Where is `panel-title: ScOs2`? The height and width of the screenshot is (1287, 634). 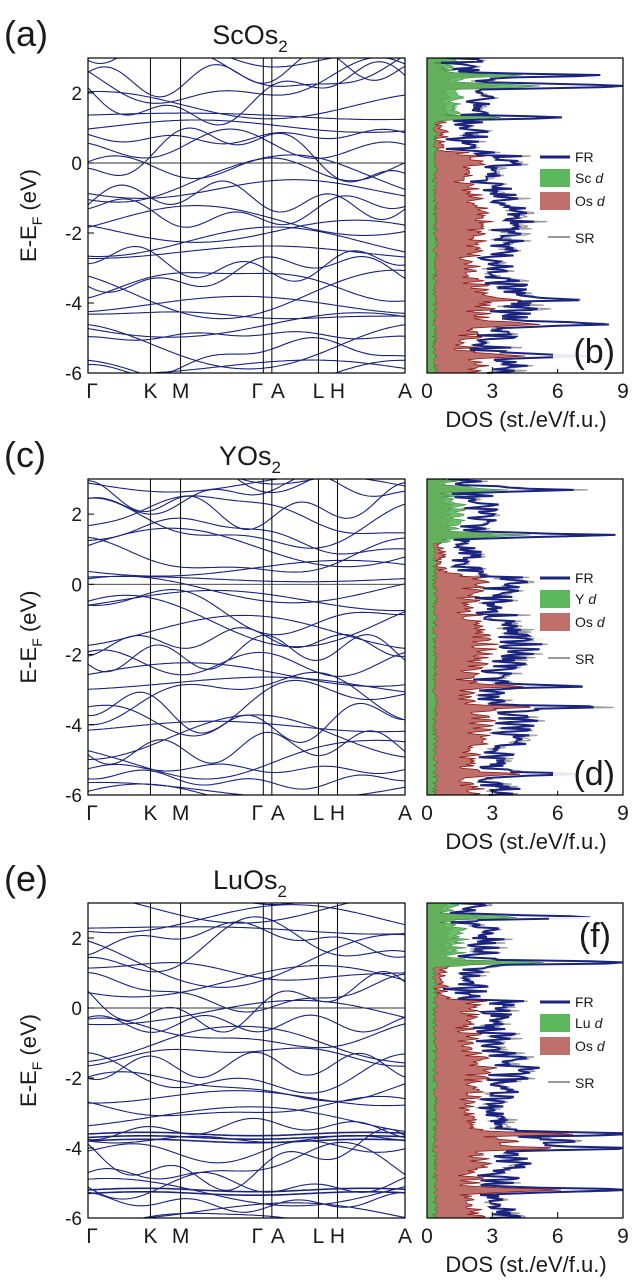
panel-title: ScOs2 is located at coordinates (249, 38).